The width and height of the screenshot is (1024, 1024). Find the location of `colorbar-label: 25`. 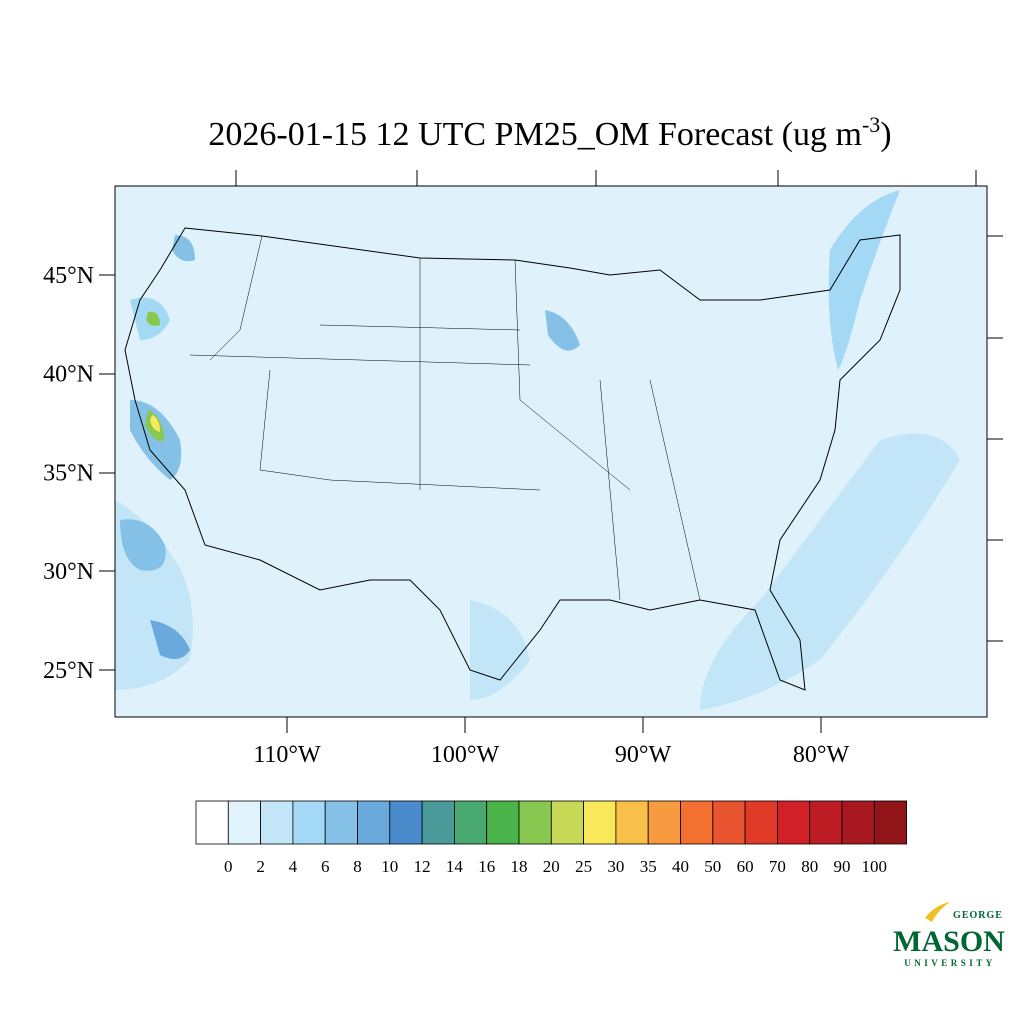

colorbar-label: 25 is located at coordinates (583, 866).